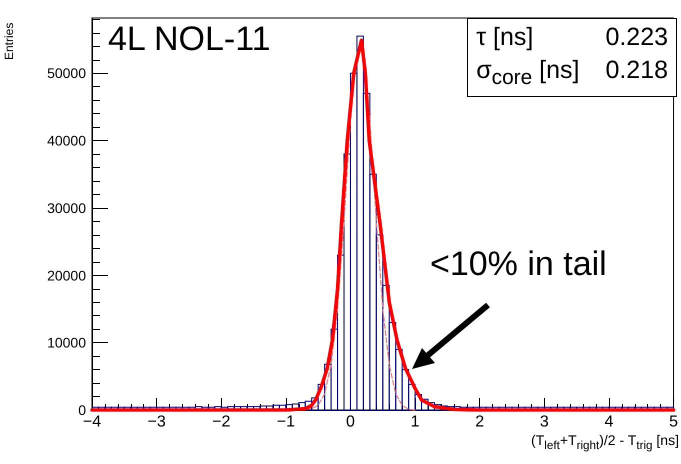  What do you see at coordinates (66, 140) in the screenshot?
I see `y-tick-label: 40000` at bounding box center [66, 140].